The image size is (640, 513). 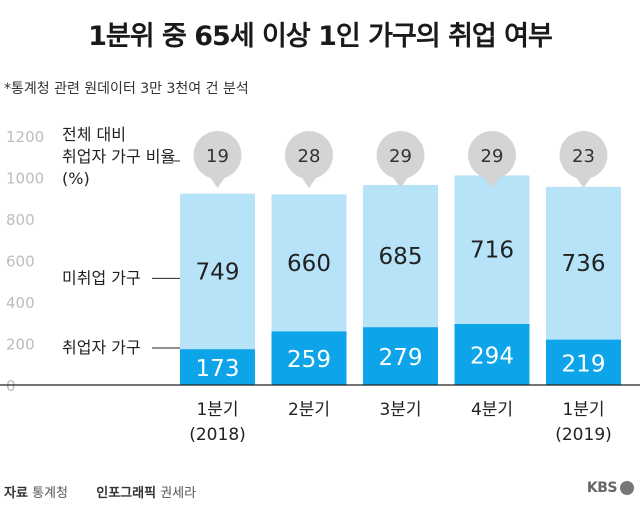 I want to click on ratio-label: 취업자 가구 비율, so click(x=118, y=156).